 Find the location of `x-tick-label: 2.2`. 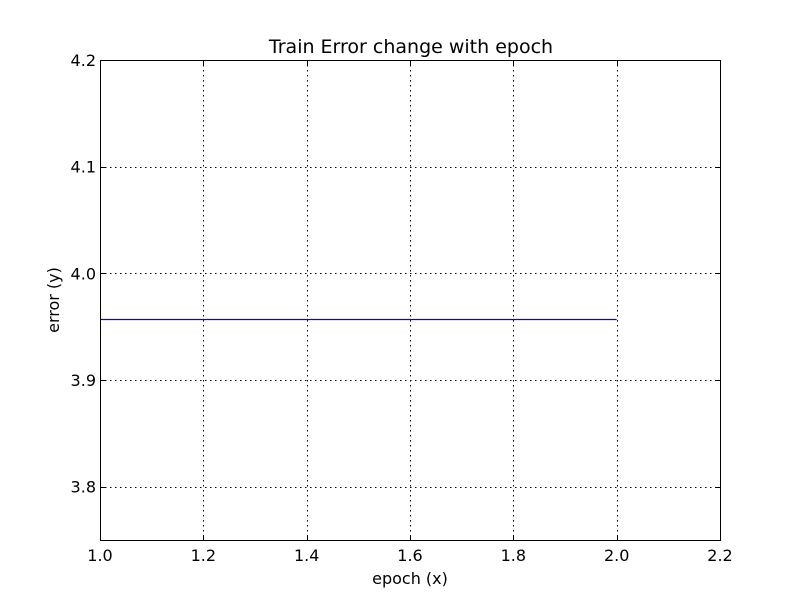

x-tick-label: 2.2 is located at coordinates (719, 555).